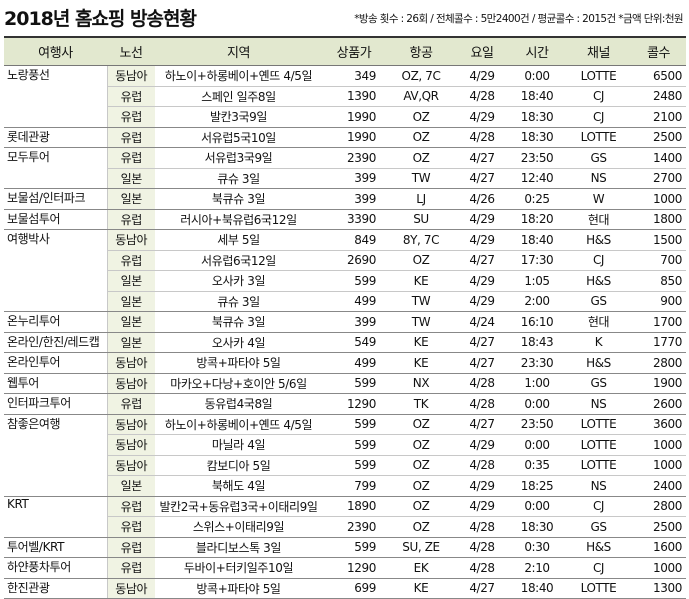  What do you see at coordinates (345, 363) in the screenshot?
I see `table-row: 온라인투어 동남아 방콕+파타야 5일 499 KE 4/27 23:30 H&S 2800` at bounding box center [345, 363].